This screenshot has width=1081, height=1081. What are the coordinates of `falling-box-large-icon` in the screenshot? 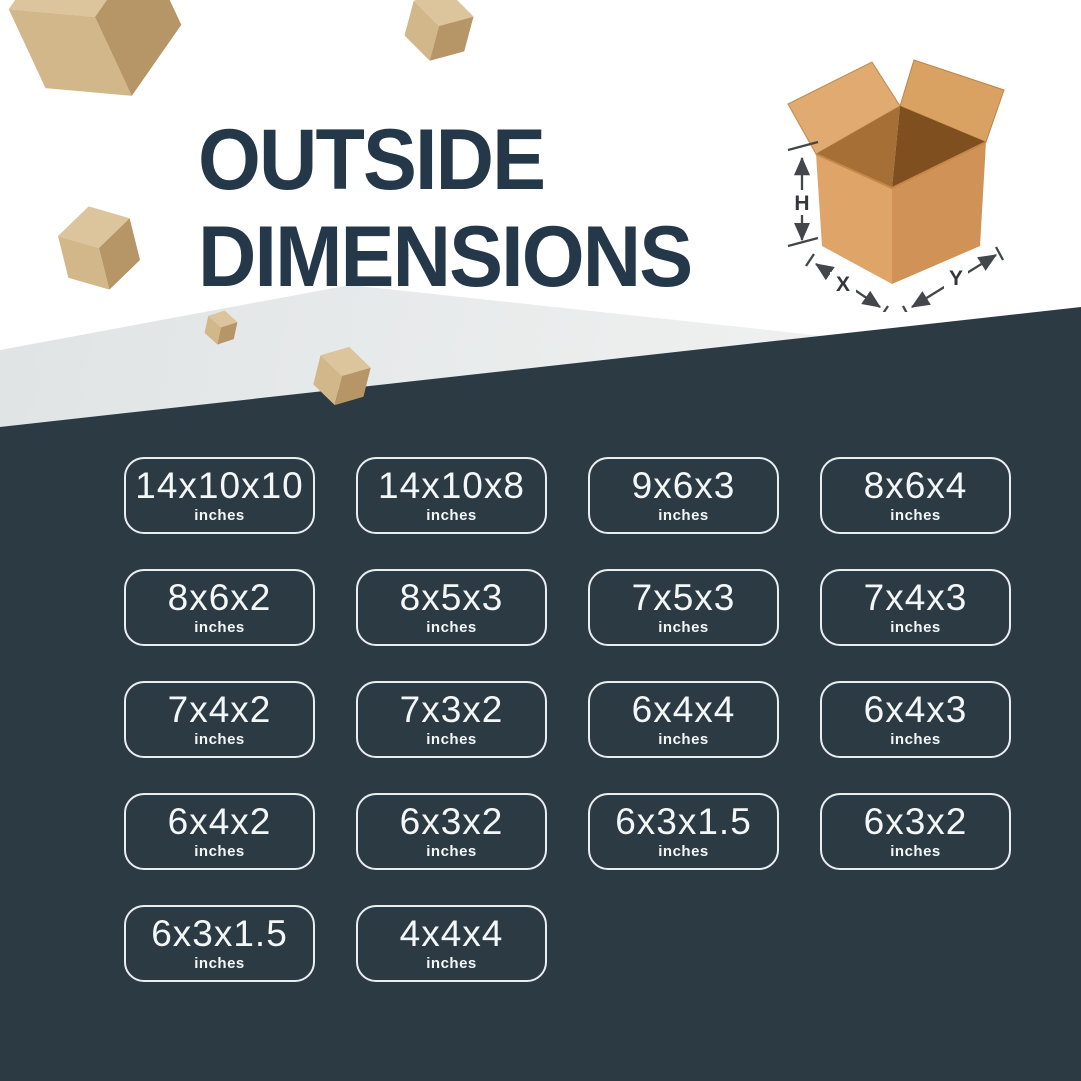 It's located at (100, 64).